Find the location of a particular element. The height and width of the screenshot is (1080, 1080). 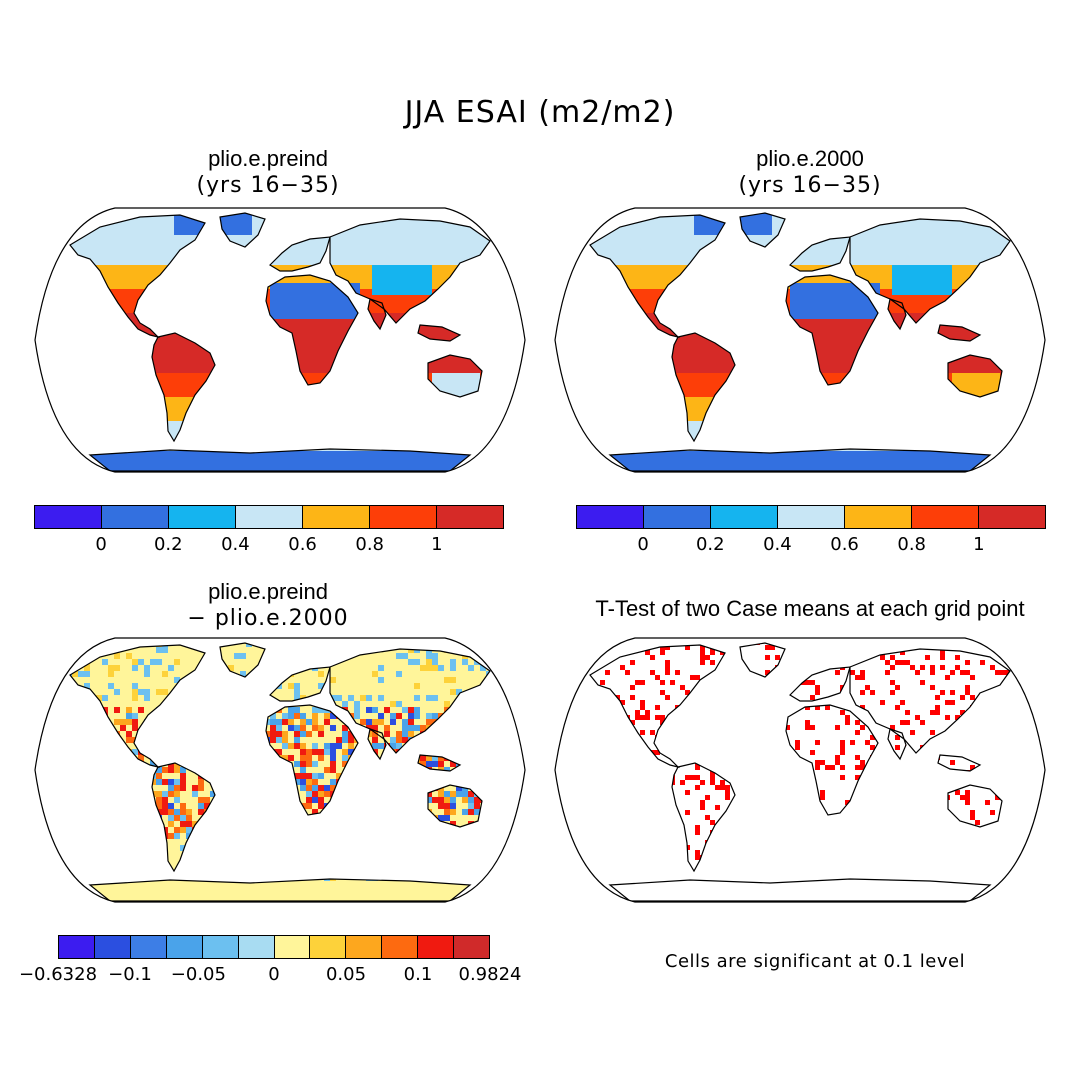

colorbar-2-tick-label: 0.8 is located at coordinates (912, 544).